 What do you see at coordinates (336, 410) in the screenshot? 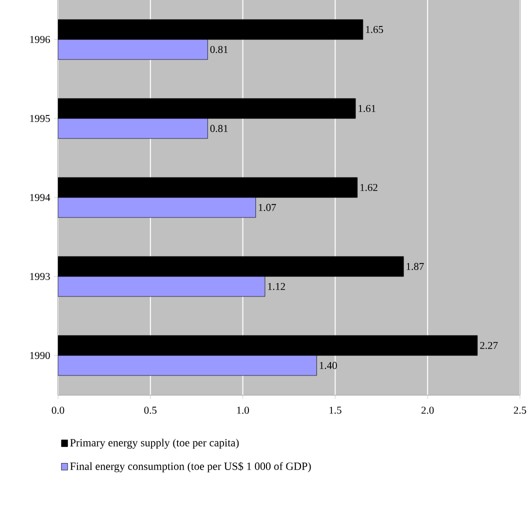
I see `x-tick-label: 1.5` at bounding box center [336, 410].